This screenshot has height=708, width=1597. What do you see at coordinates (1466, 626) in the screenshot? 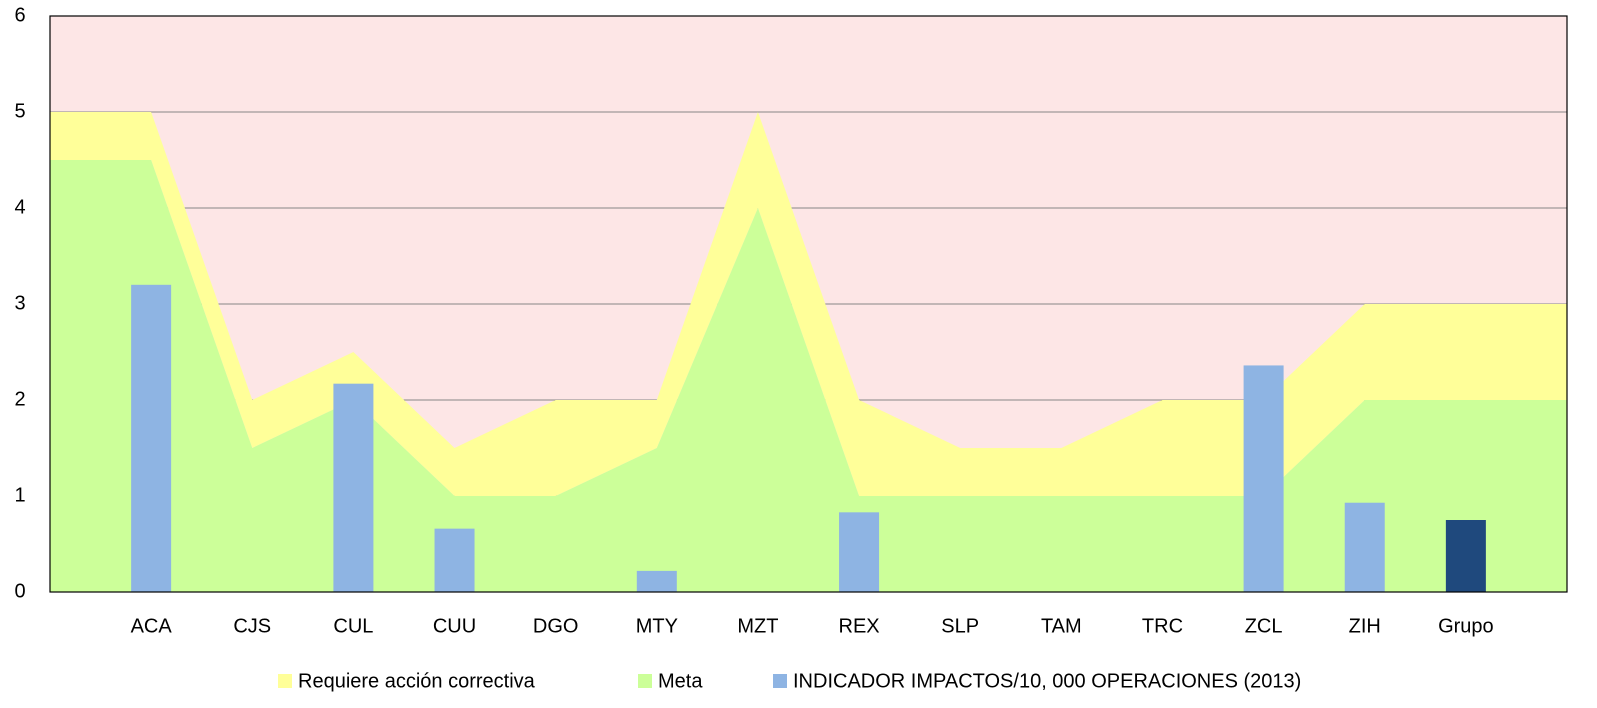
I see `x-tick-label: Grupo` at bounding box center [1466, 626].